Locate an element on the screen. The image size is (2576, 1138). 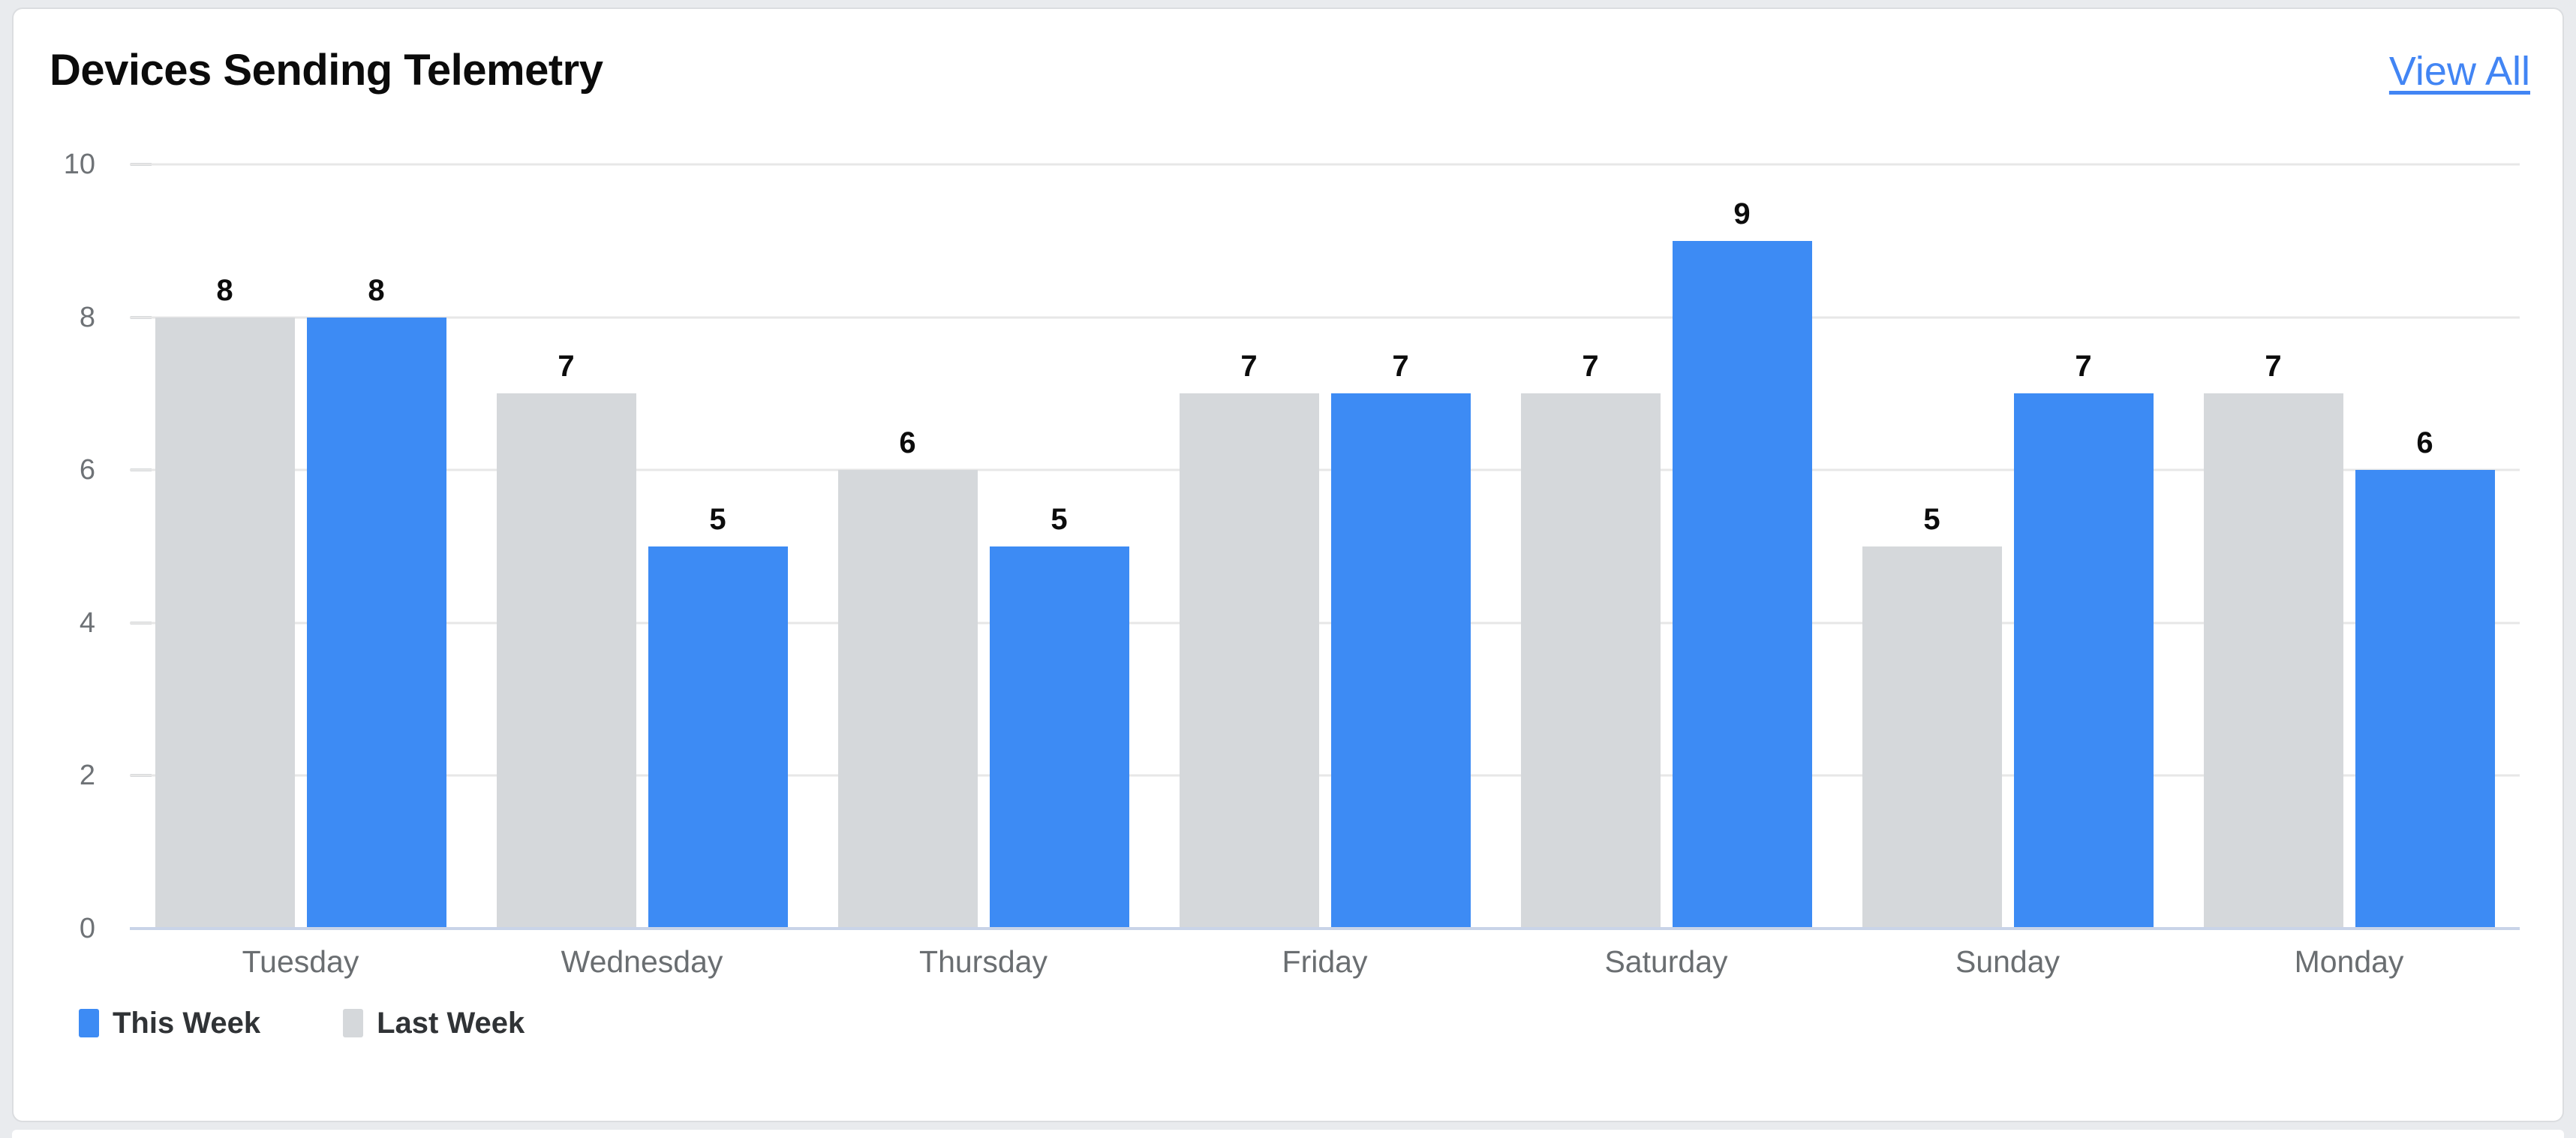
legend-item-last-week: Last Week is located at coordinates (434, 1023).